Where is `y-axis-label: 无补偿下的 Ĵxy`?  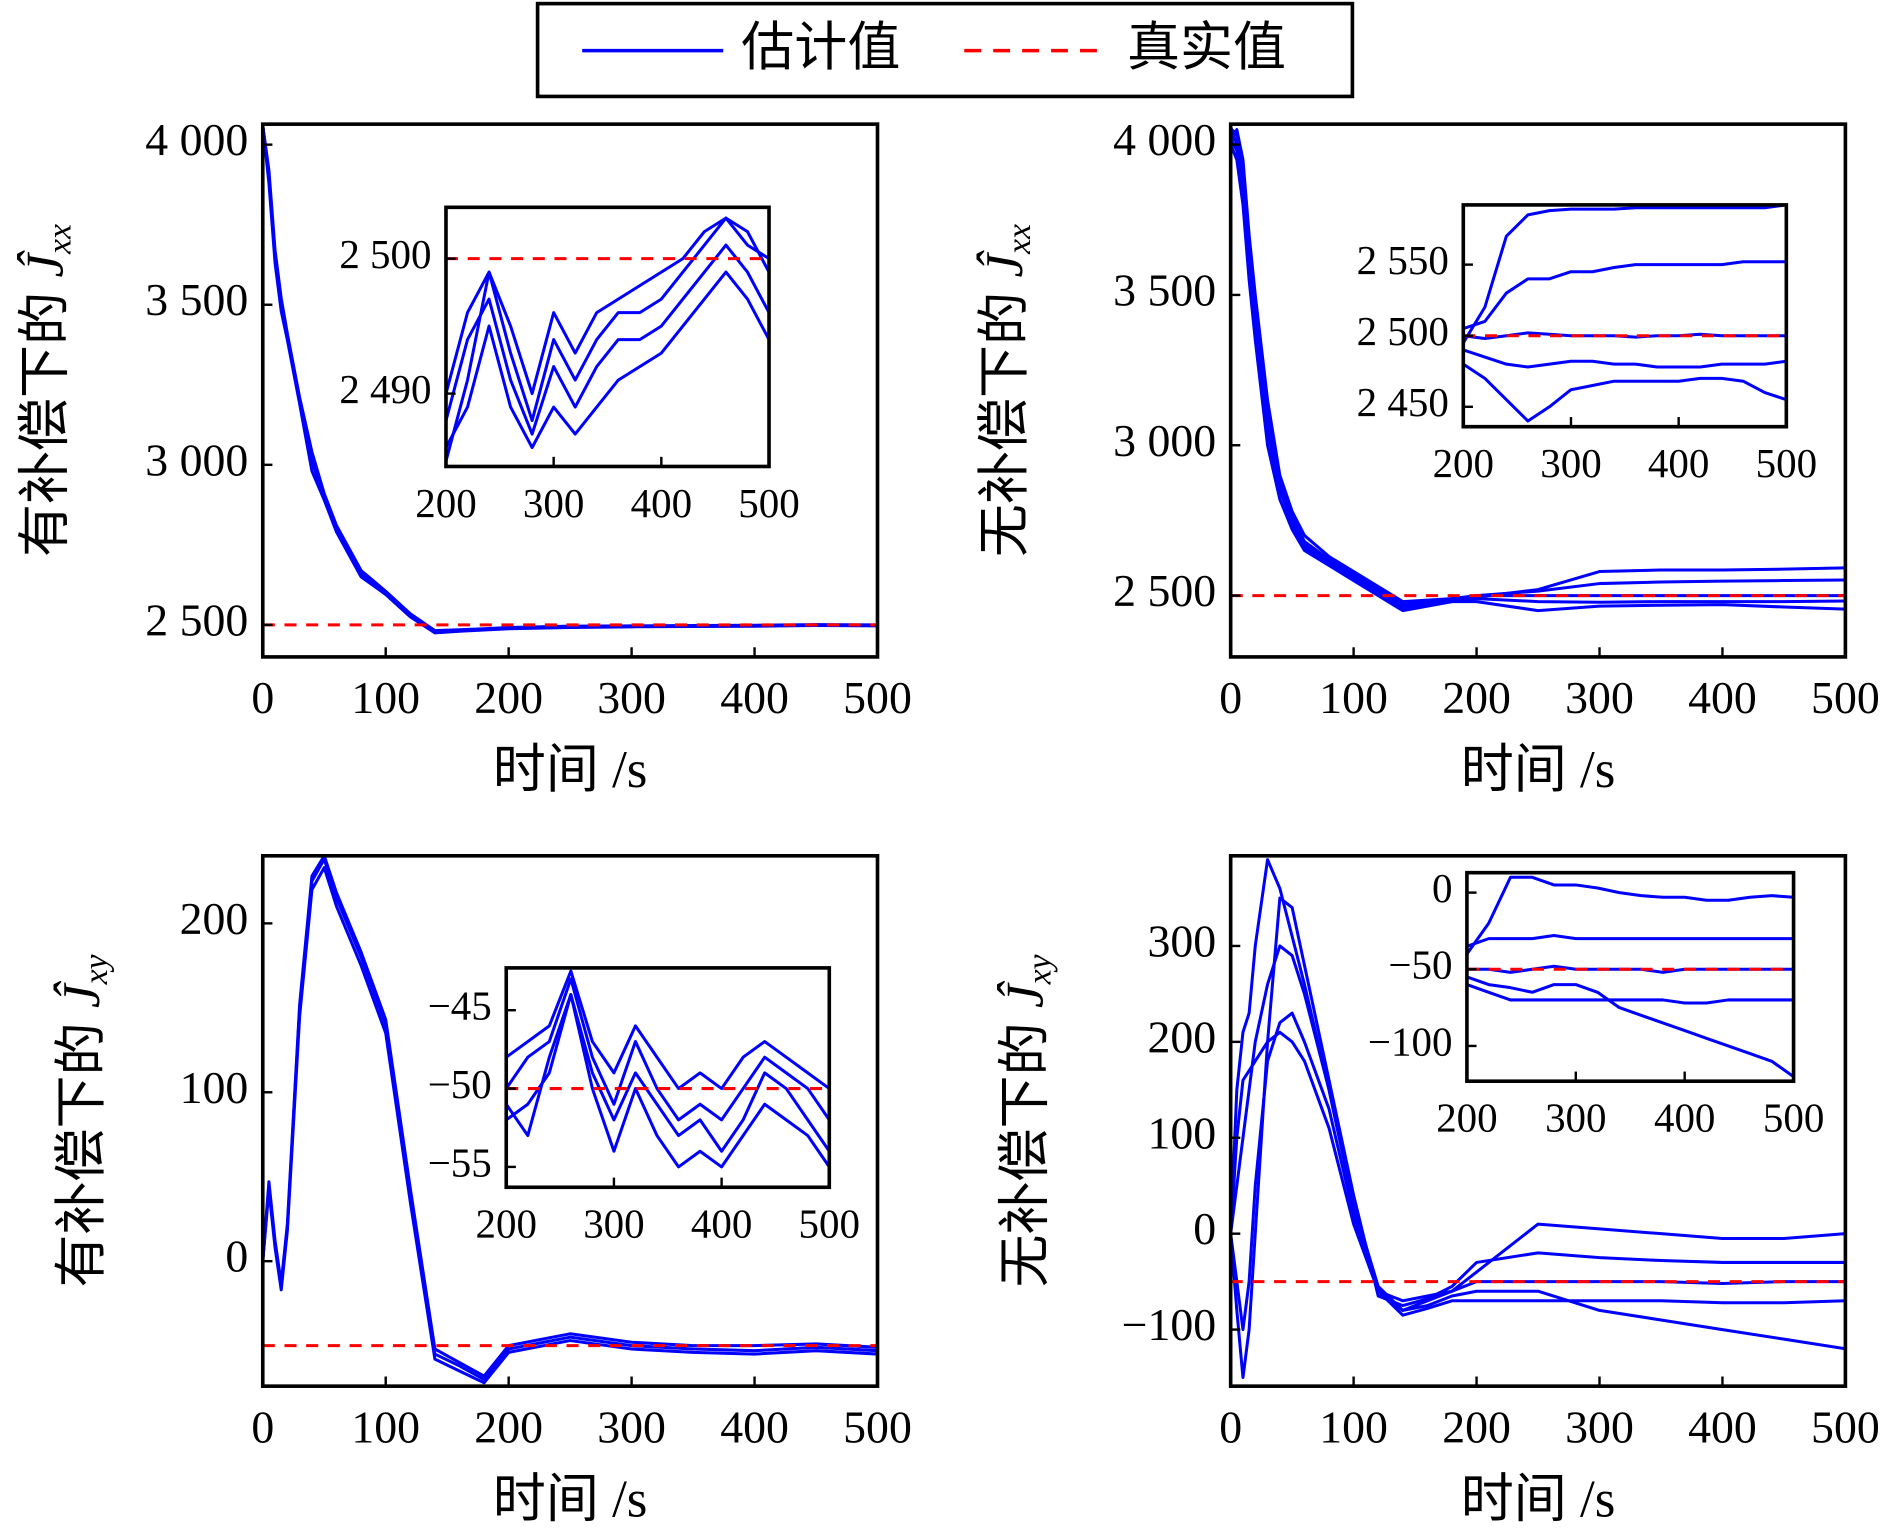 y-axis-label: 无补偿下的 Ĵxy is located at coordinates (1028, 1120).